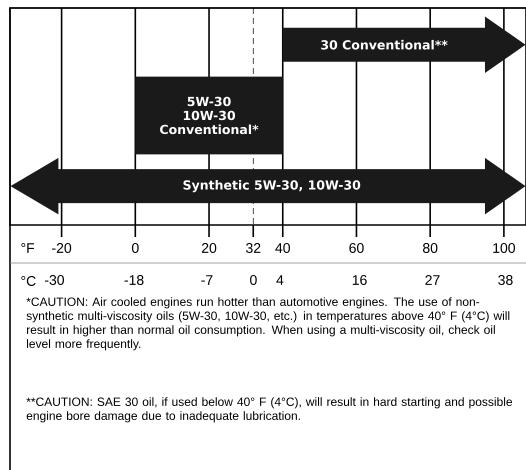 The image size is (526, 470). I want to click on x-tick-label: 32, so click(253, 248).